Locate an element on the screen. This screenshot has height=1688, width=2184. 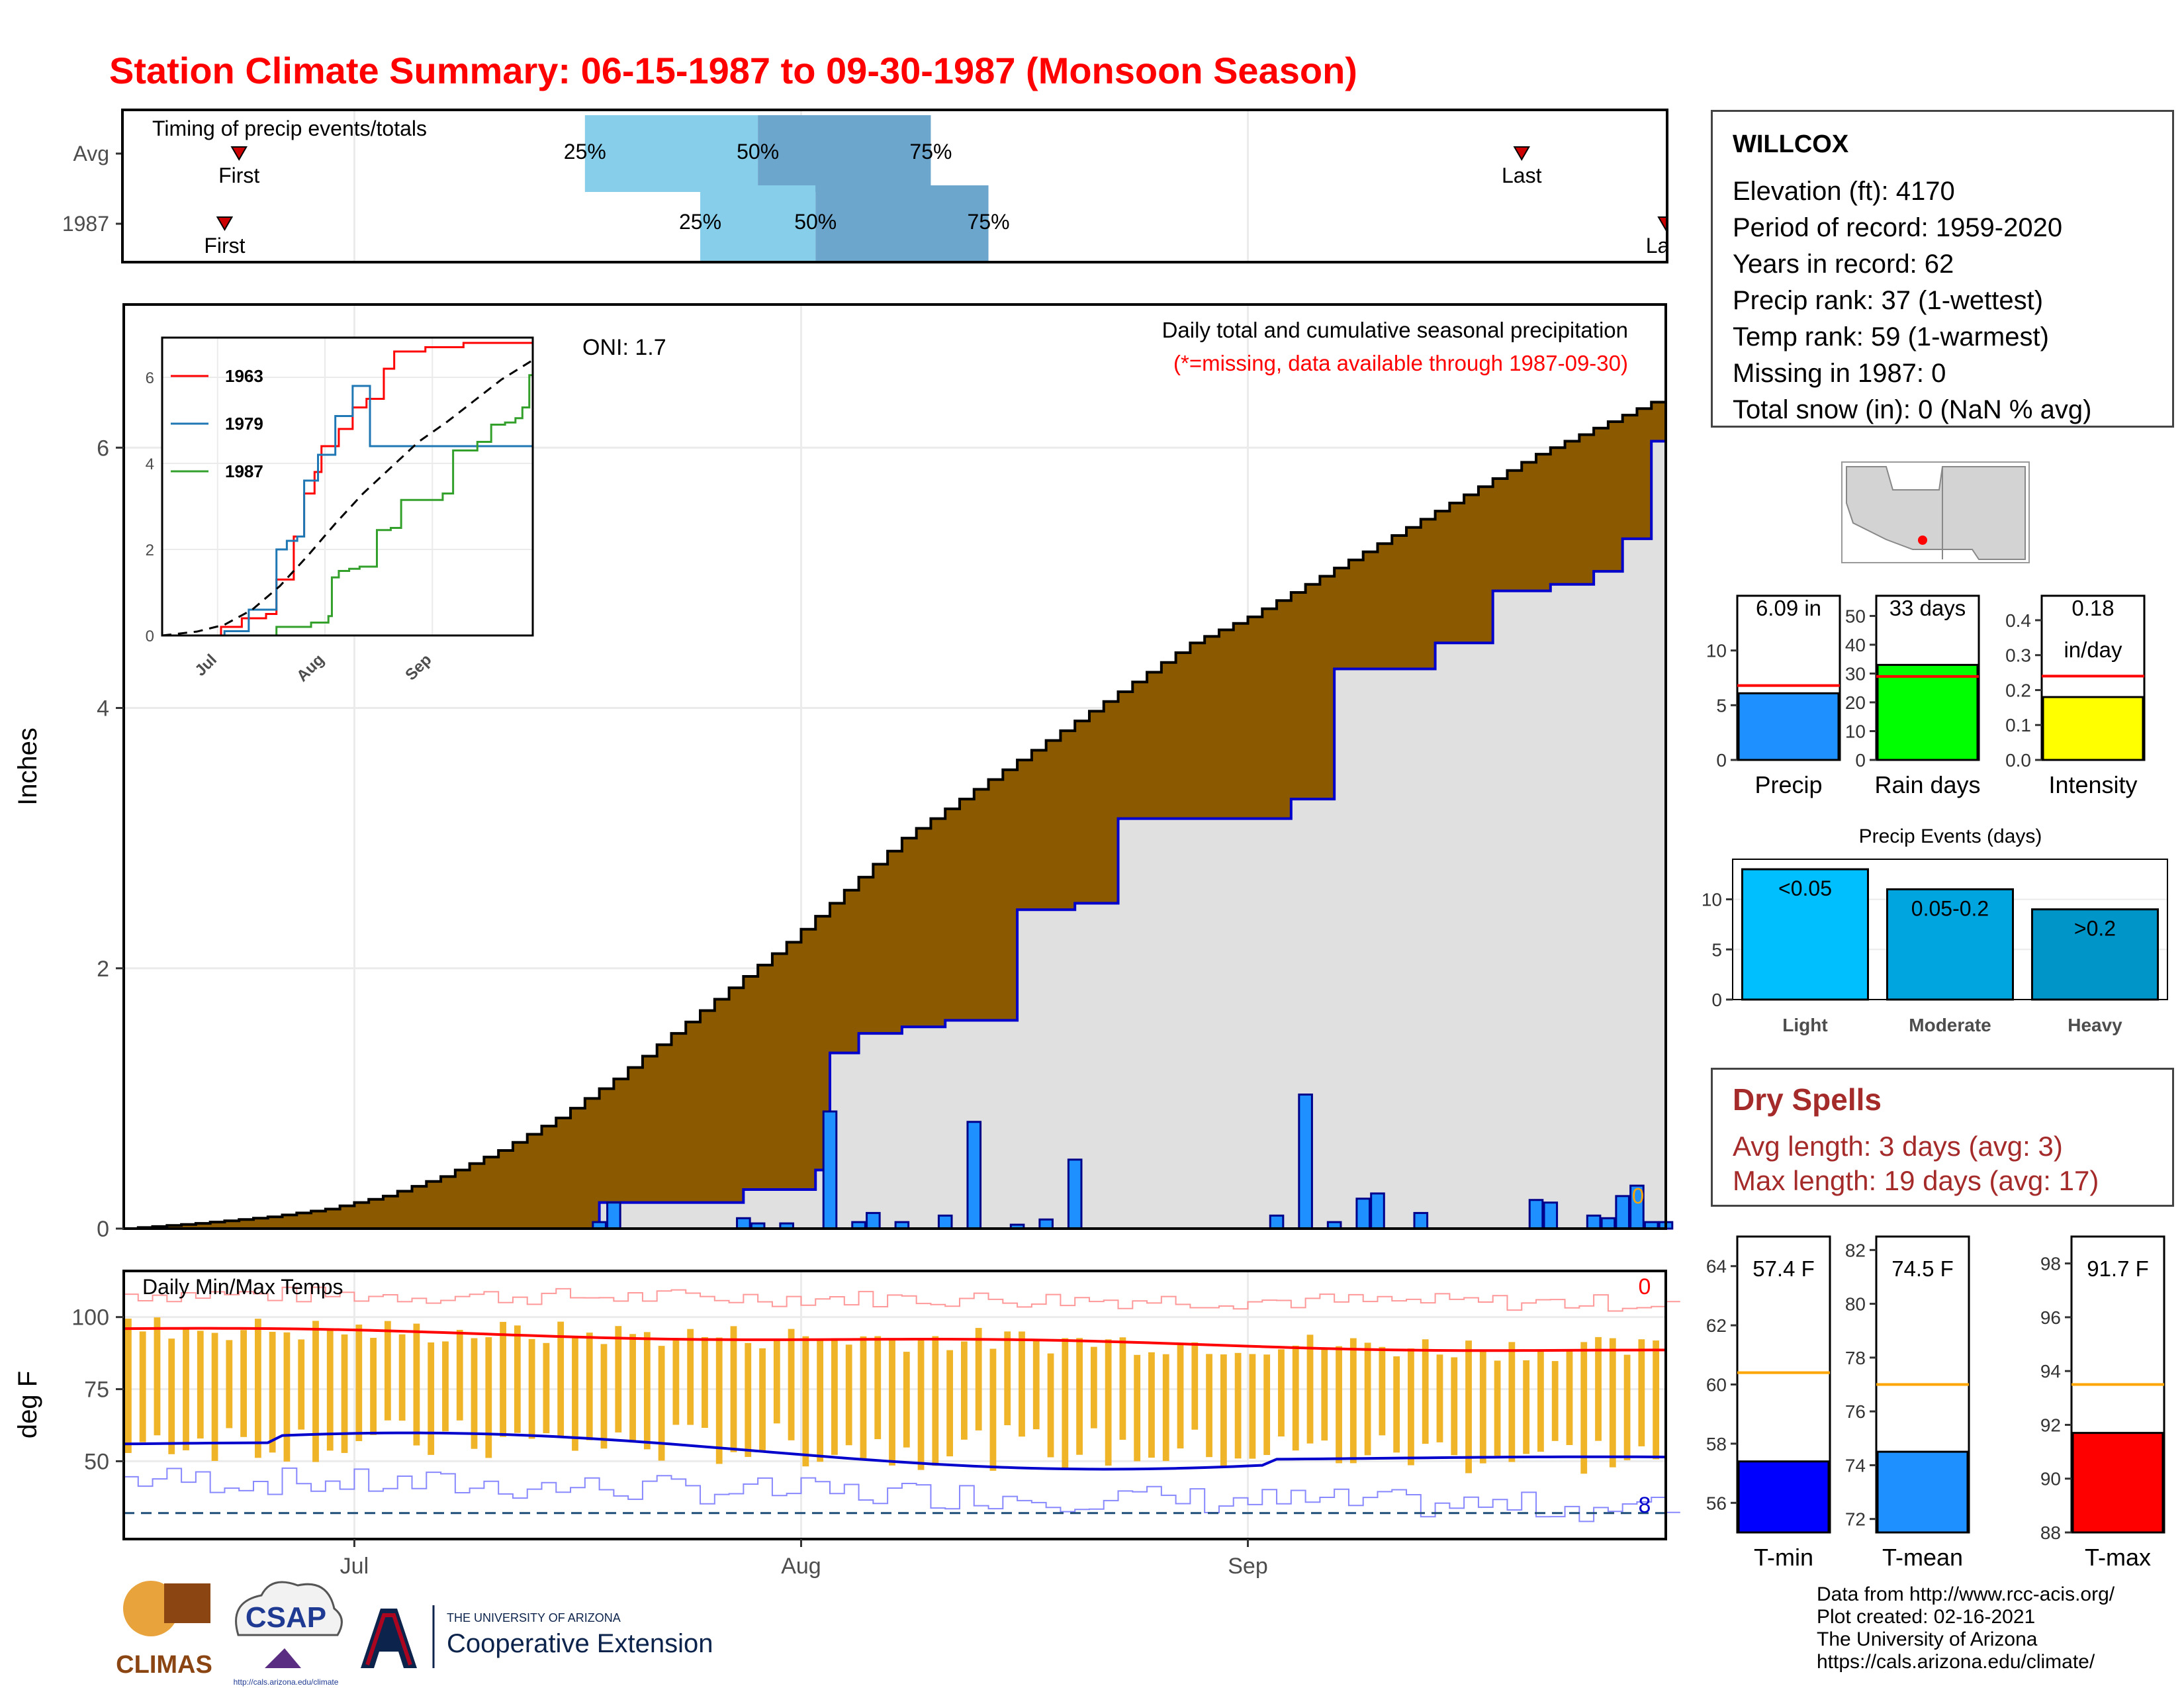
inset-y-tick-label: 0 is located at coordinates (150, 636).